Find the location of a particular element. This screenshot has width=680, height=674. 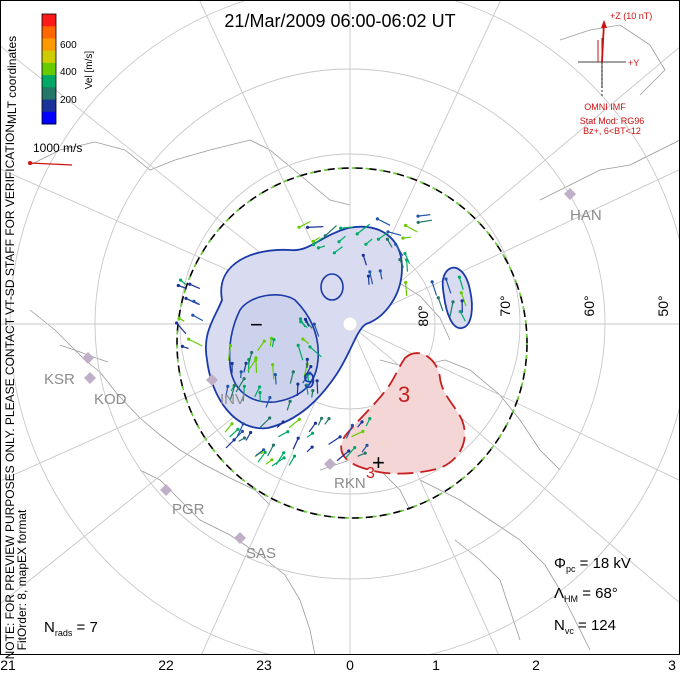

potential-min-marker: − is located at coordinates (256, 324).